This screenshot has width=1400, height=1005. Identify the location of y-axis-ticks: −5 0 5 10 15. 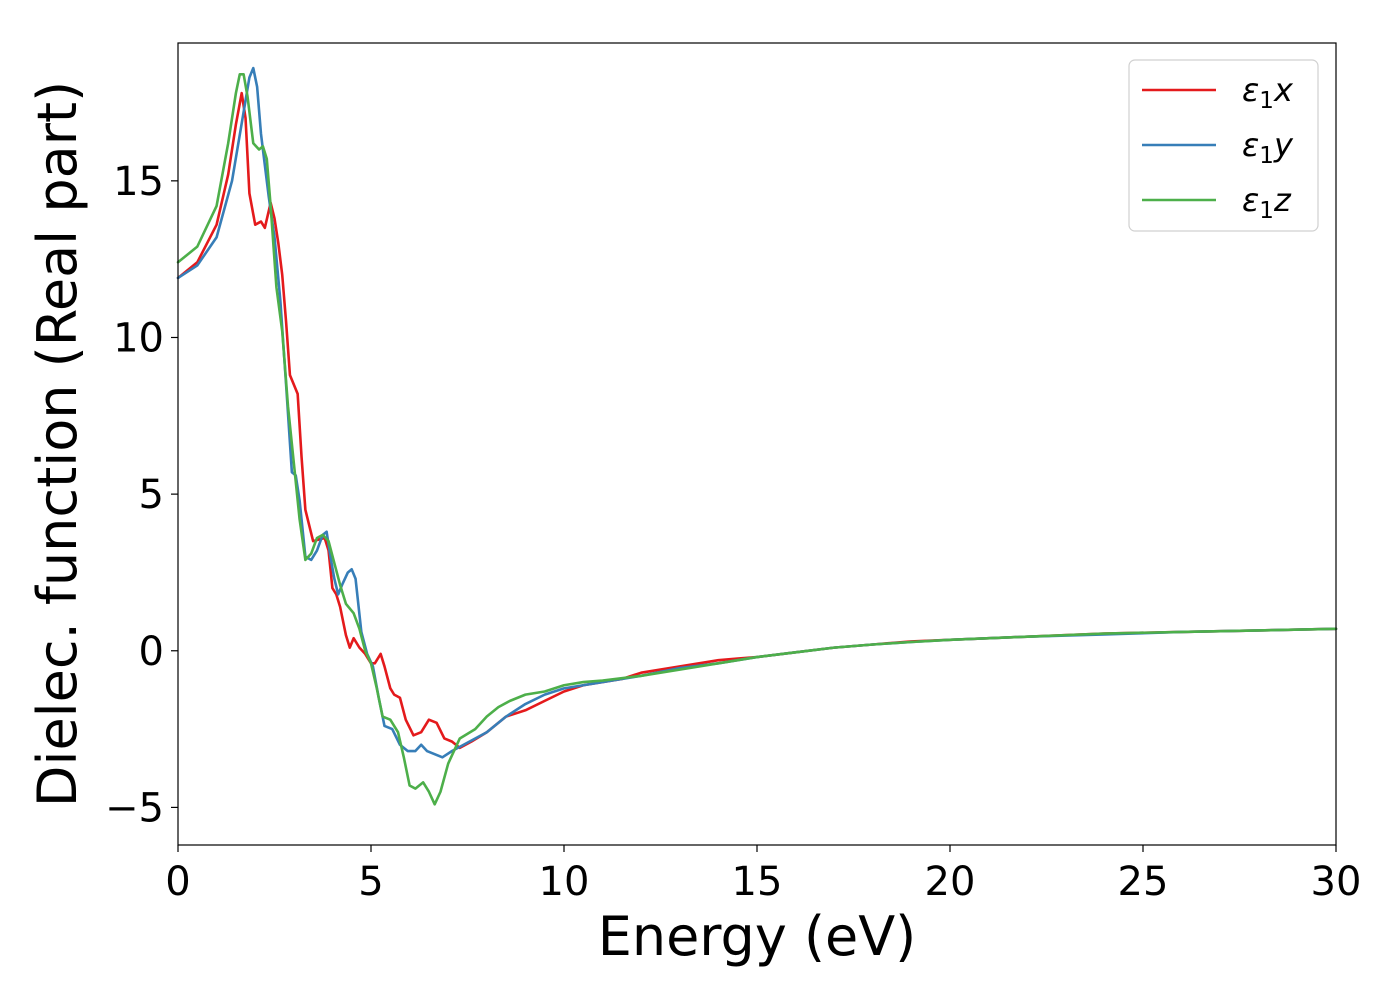
(141, 495).